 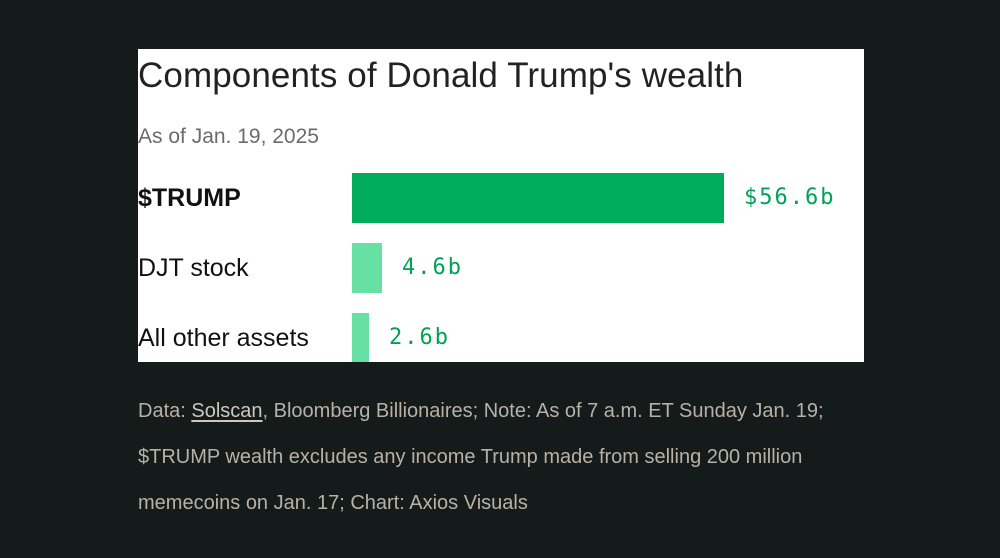 I want to click on chart-title: Components of Donald Trump's wealth, so click(x=441, y=75).